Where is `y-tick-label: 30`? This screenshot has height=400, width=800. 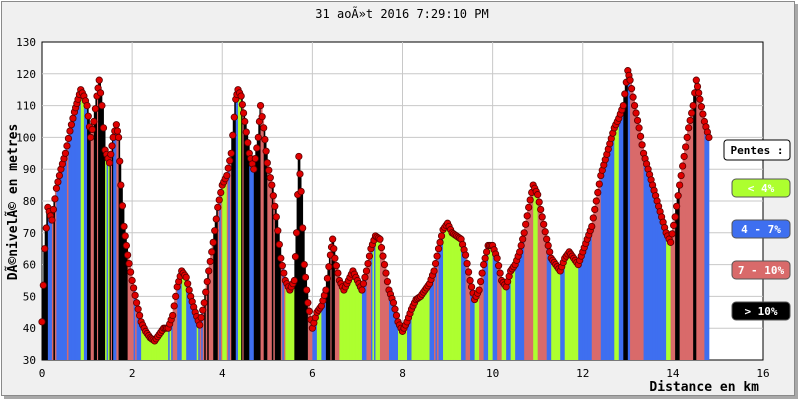 y-tick-label: 30 is located at coordinates (29, 360).